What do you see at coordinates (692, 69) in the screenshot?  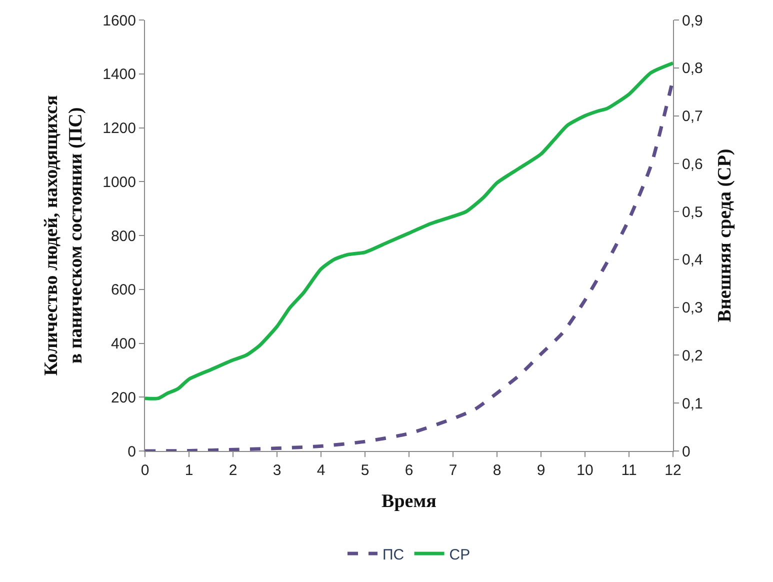 I see `y2-tick-label: 0,8` at bounding box center [692, 69].